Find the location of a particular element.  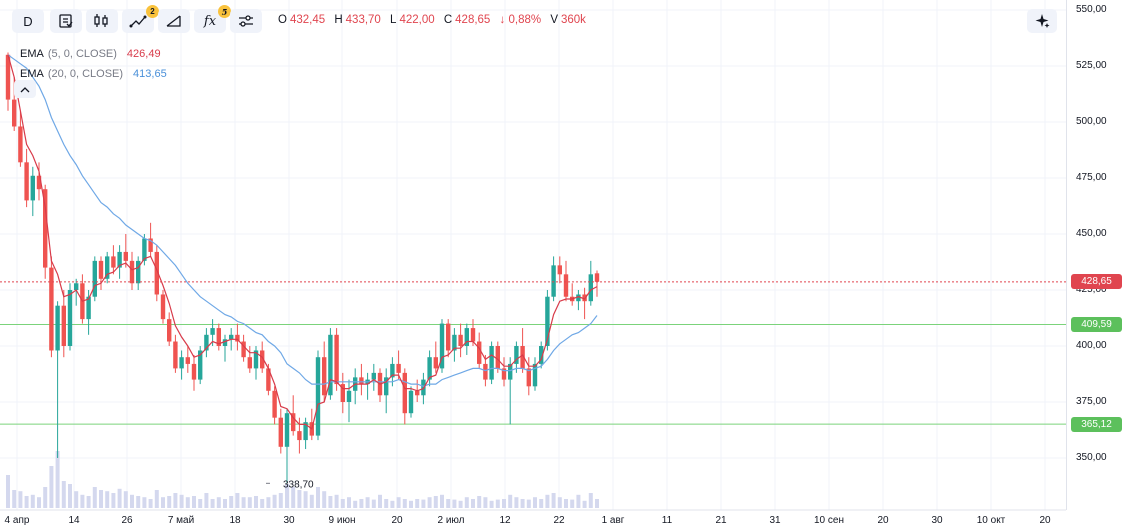

time-tick-label: 10 сен is located at coordinates (829, 520).